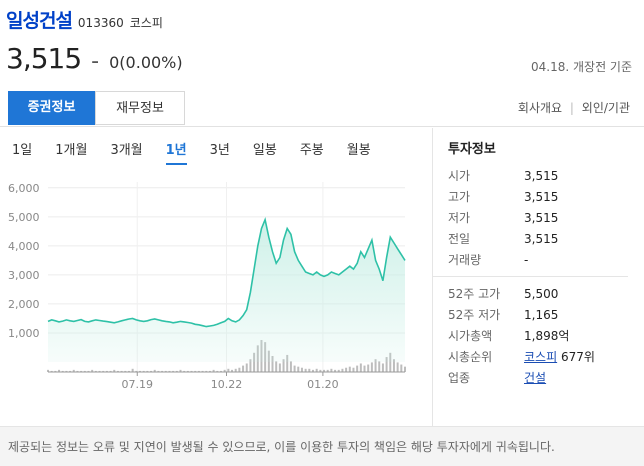 The width and height of the screenshot is (644, 466). I want to click on y-tick-label: 1,000, so click(24, 333).